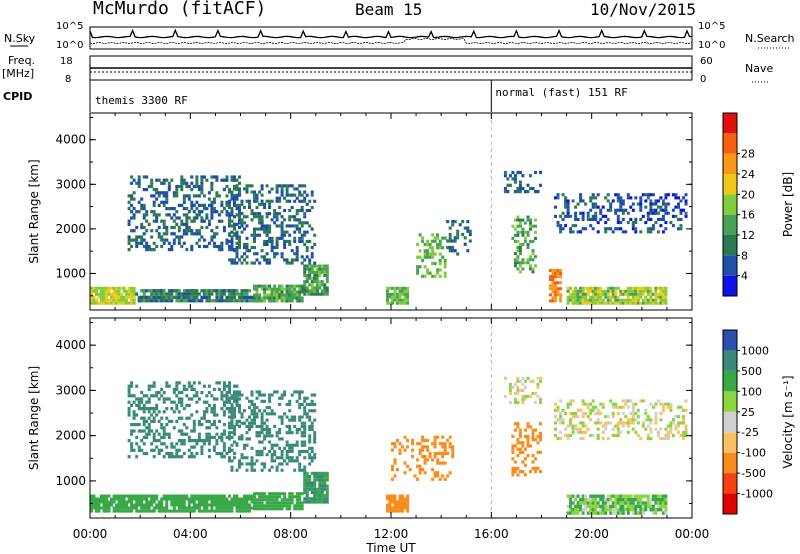 This screenshot has height=554, width=800. What do you see at coordinates (770, 38) in the screenshot?
I see `nsearch-label: N.Search` at bounding box center [770, 38].